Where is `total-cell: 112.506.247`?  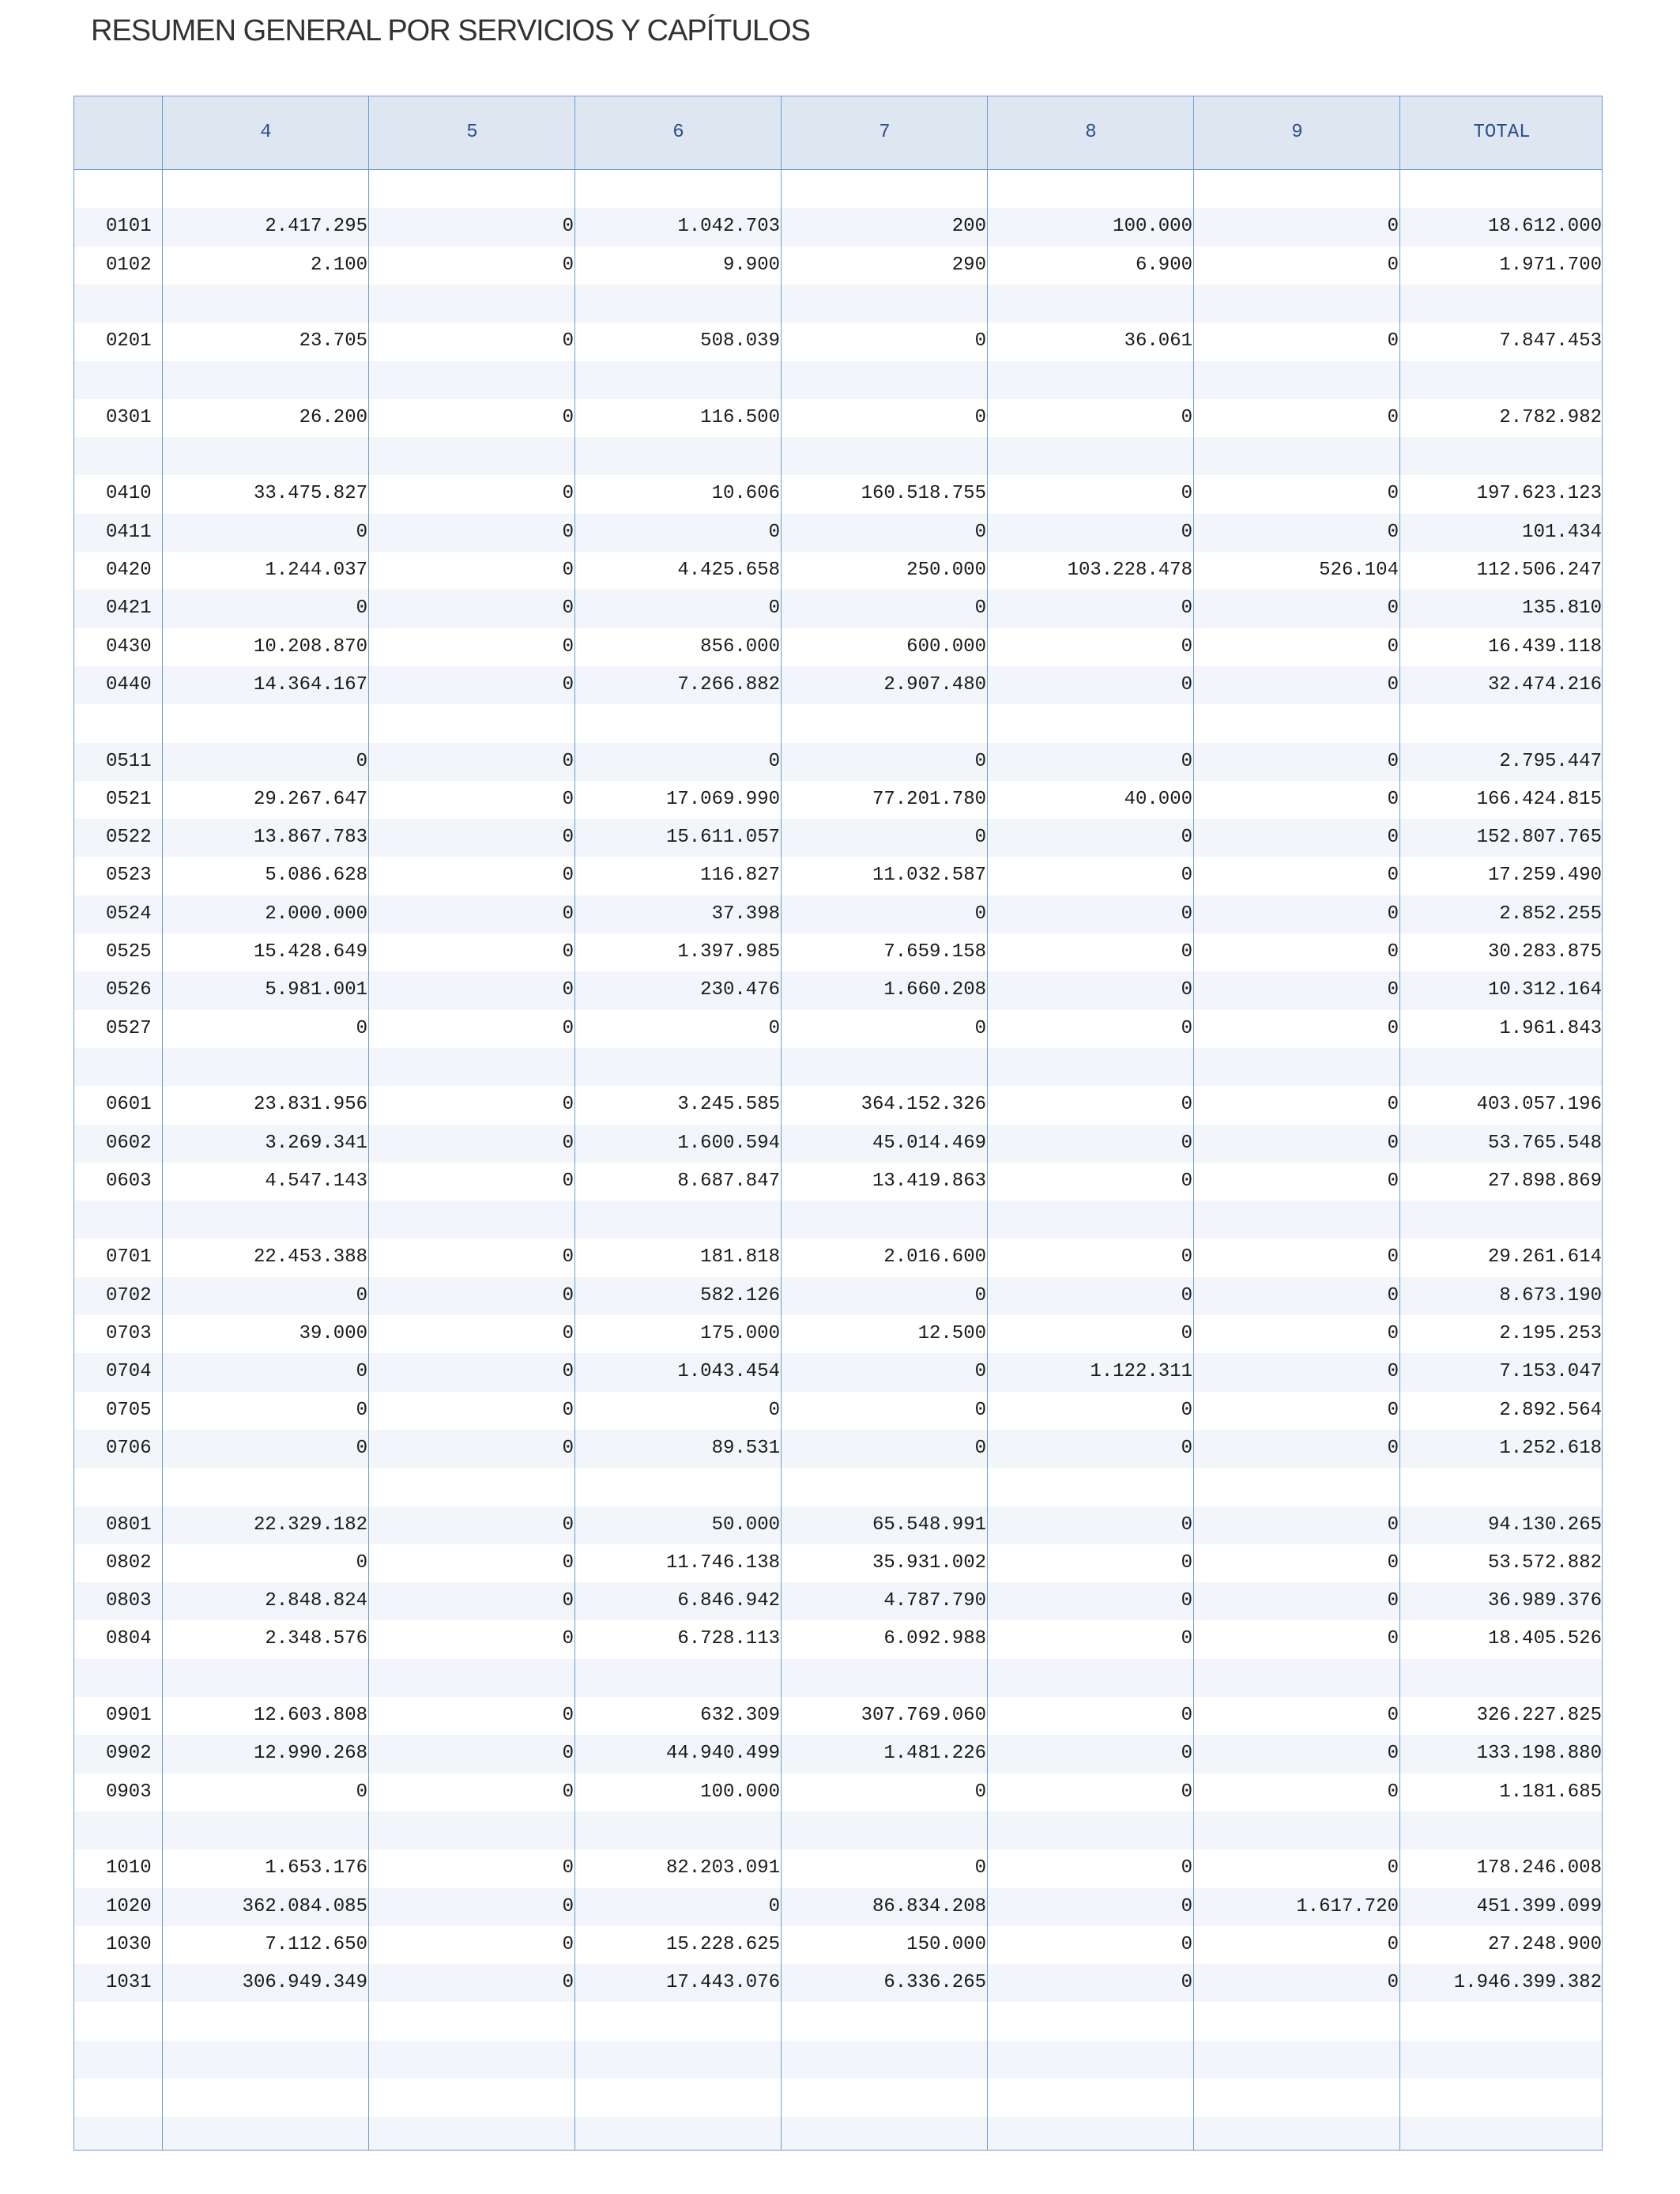 total-cell: 112.506.247 is located at coordinates (1539, 570).